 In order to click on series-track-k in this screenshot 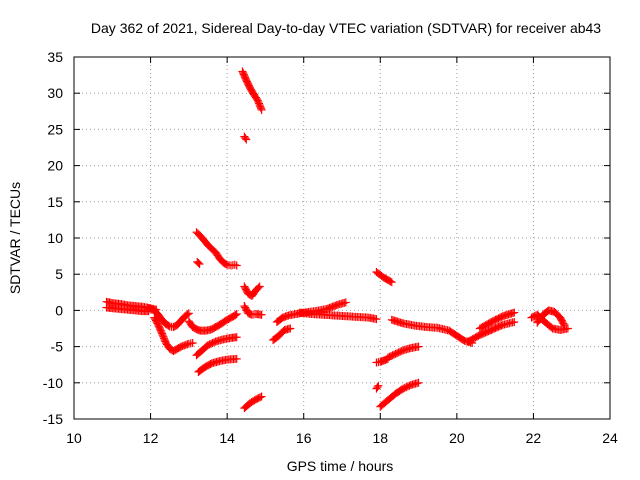, I will do `click(252, 90)`.